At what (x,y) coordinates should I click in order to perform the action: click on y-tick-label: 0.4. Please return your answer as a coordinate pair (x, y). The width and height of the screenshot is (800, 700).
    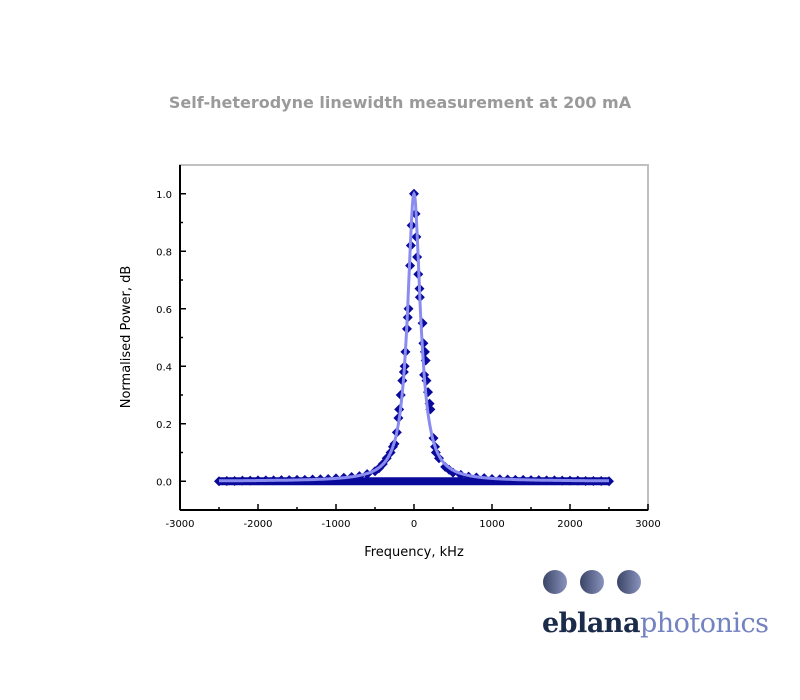
    Looking at the image, I should click on (164, 367).